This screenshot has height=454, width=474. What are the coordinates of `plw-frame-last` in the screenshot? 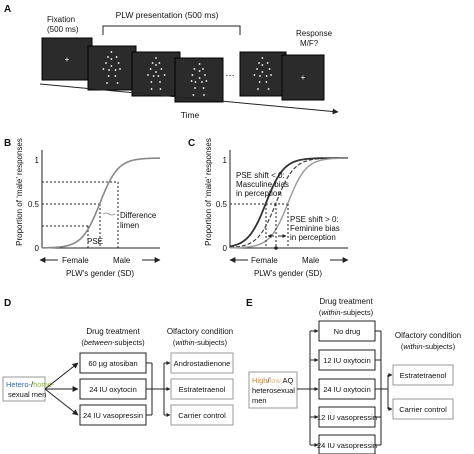 It's located at (263, 74).